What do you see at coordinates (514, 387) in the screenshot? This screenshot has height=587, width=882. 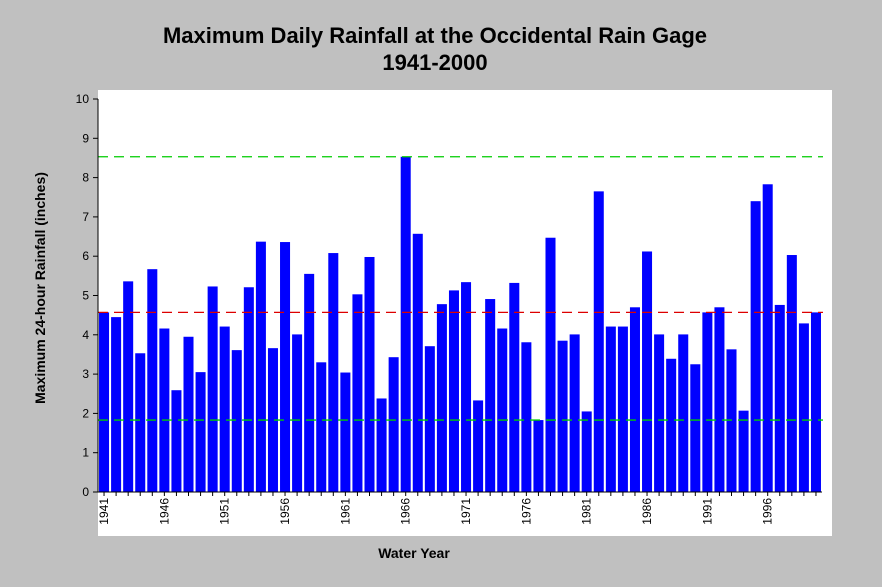 I see `bar-1975` at bounding box center [514, 387].